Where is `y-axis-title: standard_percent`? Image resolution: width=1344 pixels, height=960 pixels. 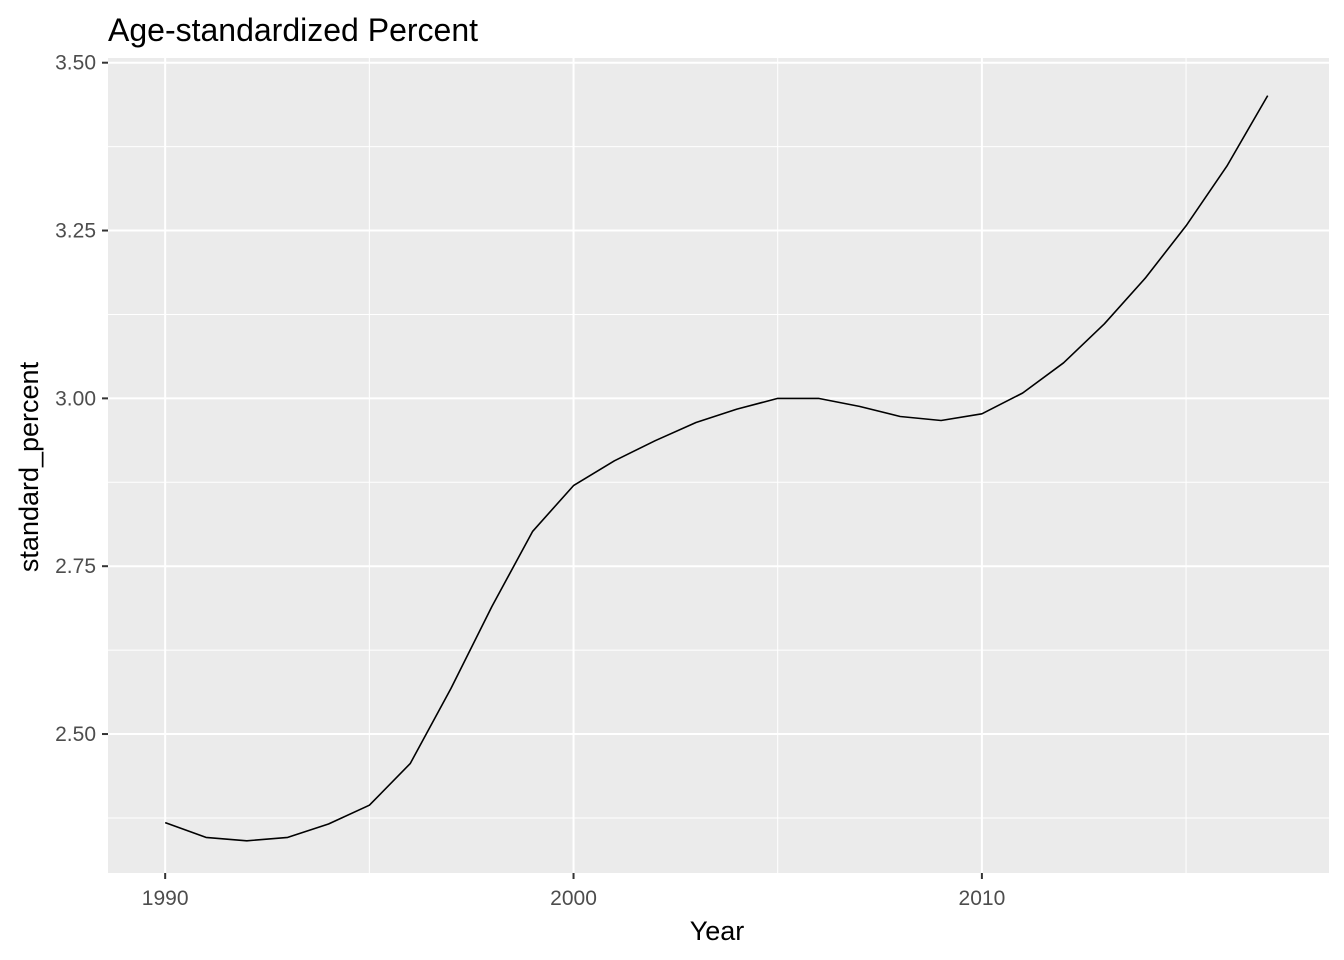 y-axis-title: standard_percent is located at coordinates (29, 466).